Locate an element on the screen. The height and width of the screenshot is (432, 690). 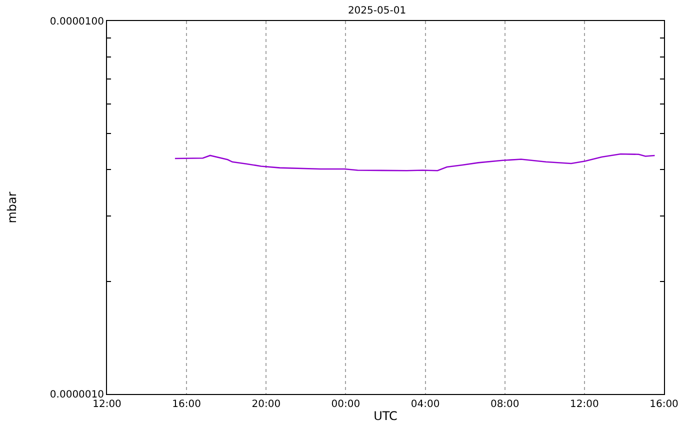
x-tick-label: 20:00 is located at coordinates (266, 404).